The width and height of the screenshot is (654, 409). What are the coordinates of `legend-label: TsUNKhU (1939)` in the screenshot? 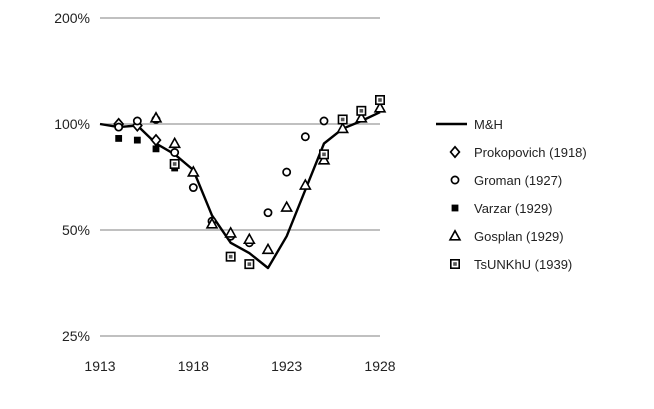 It's located at (523, 264).